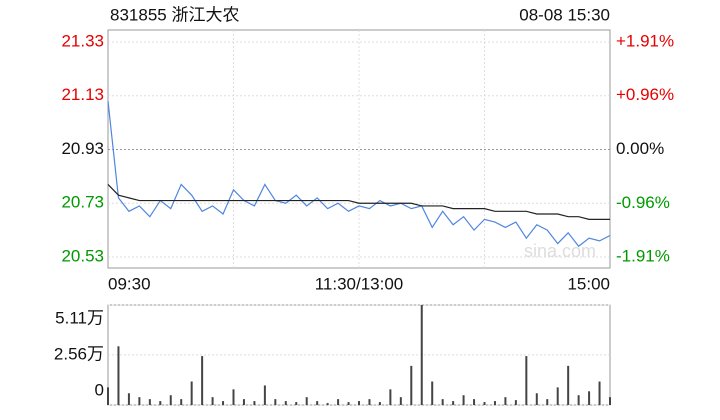 The height and width of the screenshot is (420, 720). What do you see at coordinates (643, 255) in the screenshot?
I see `y2-tick-label: -1.91%` at bounding box center [643, 255].